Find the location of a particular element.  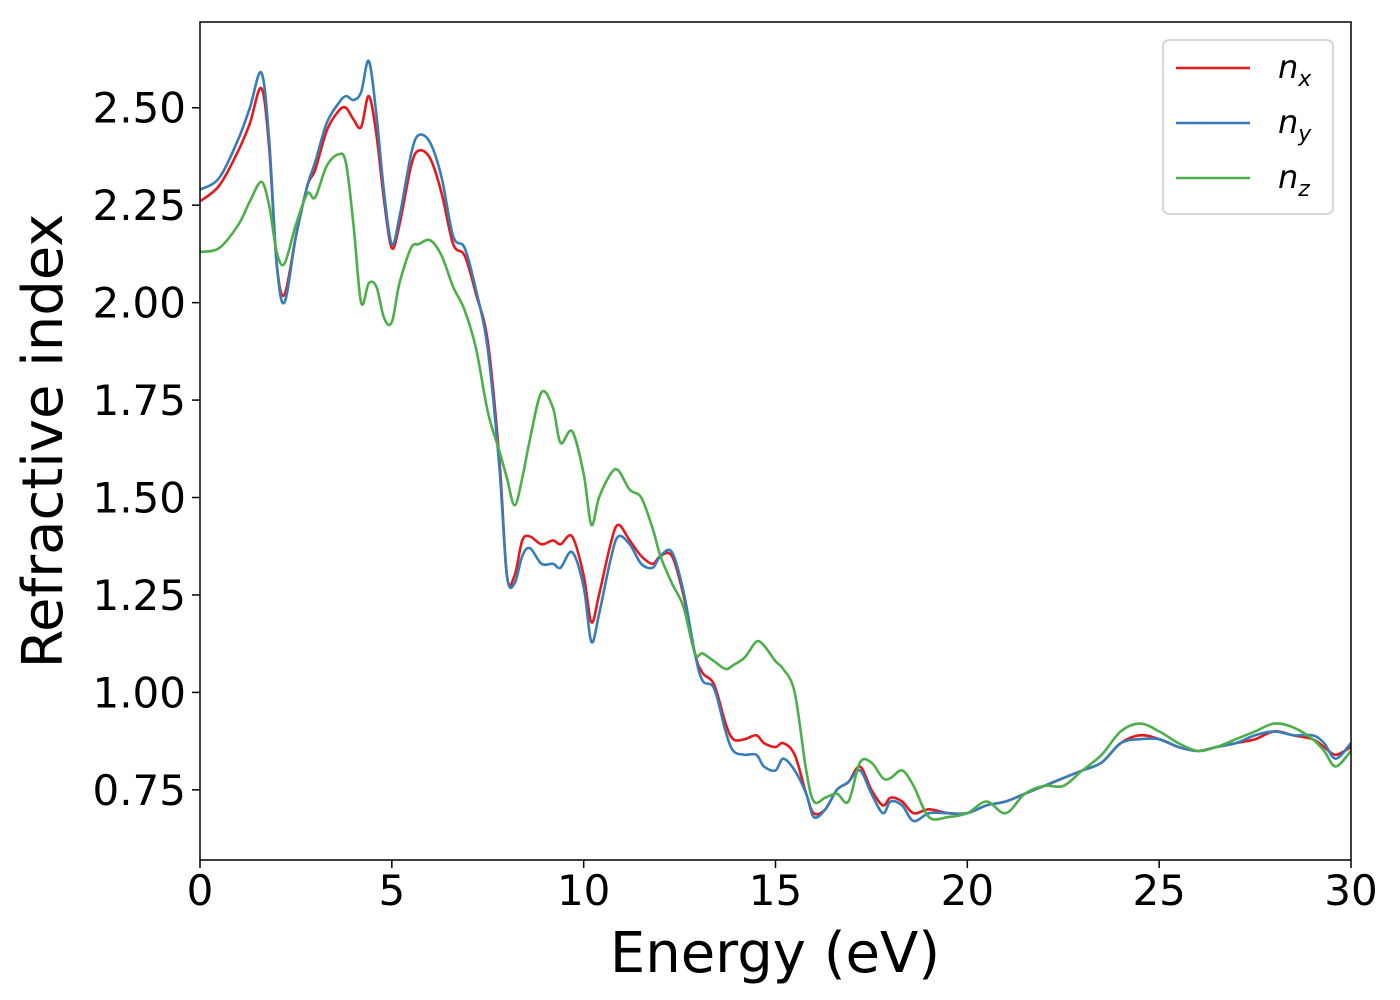

y-axis-title: Refractive index is located at coordinates (43, 441).